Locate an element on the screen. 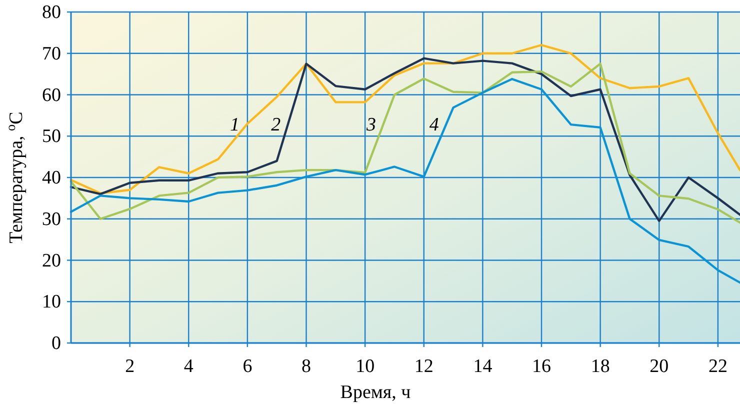  y-tick-label: 70 is located at coordinates (51, 53).